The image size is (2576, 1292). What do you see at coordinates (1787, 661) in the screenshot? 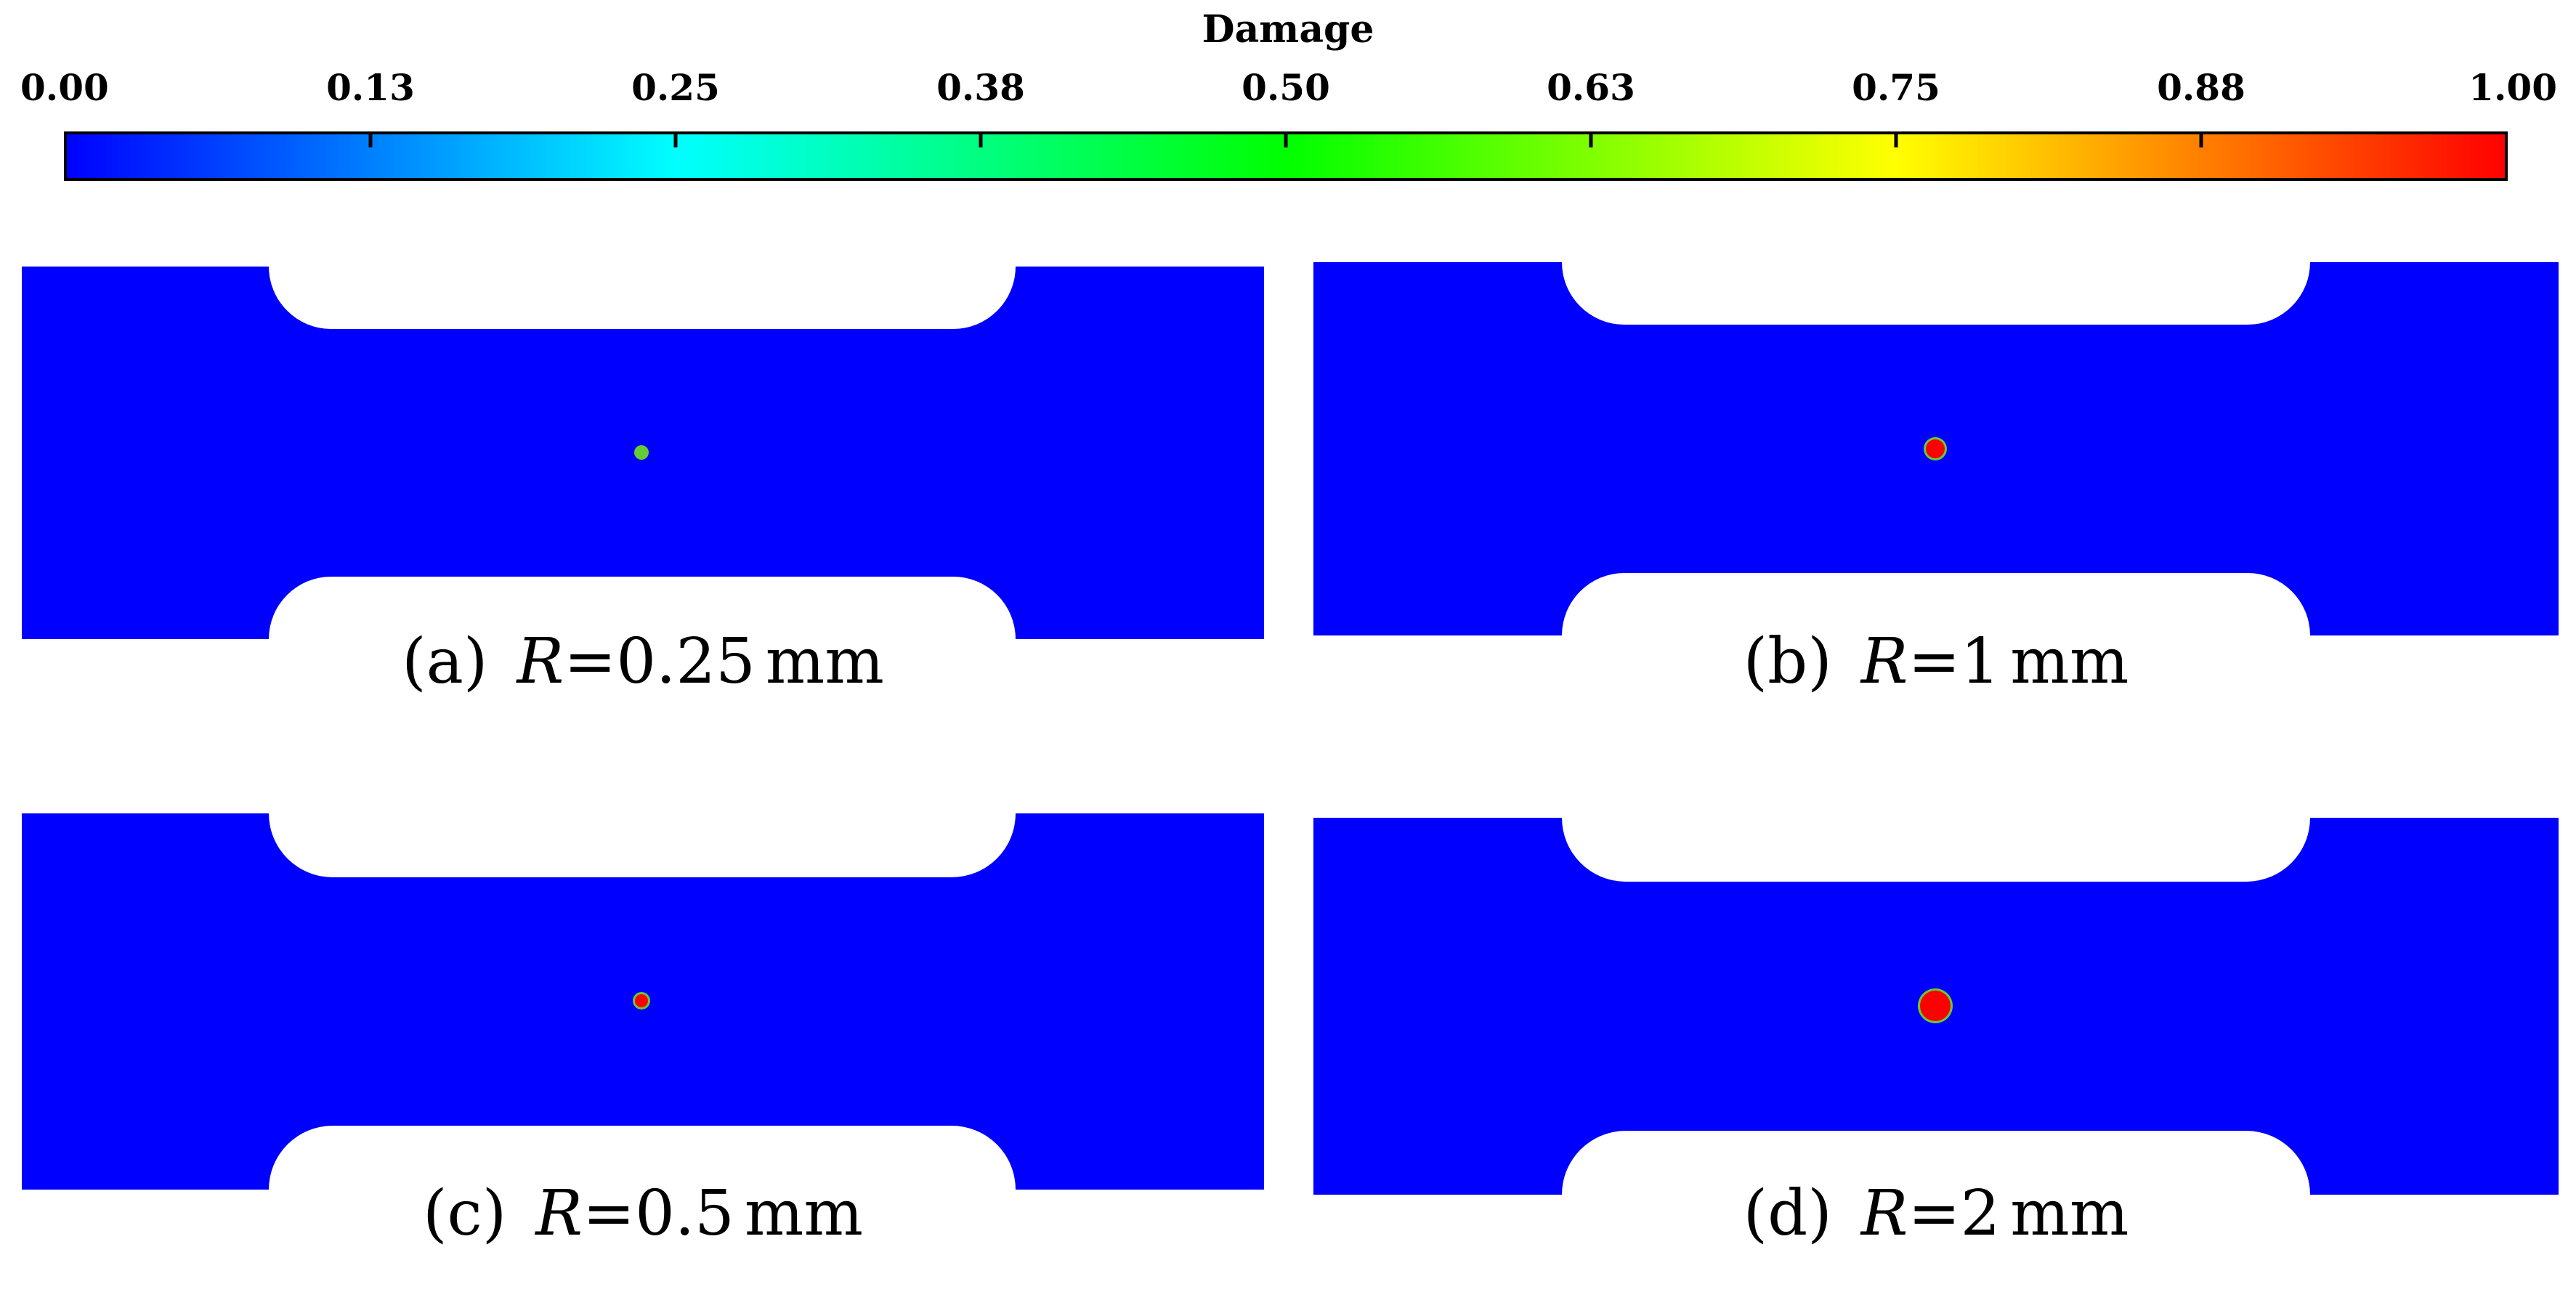
I see `panel-label: (b)` at bounding box center [1787, 661].